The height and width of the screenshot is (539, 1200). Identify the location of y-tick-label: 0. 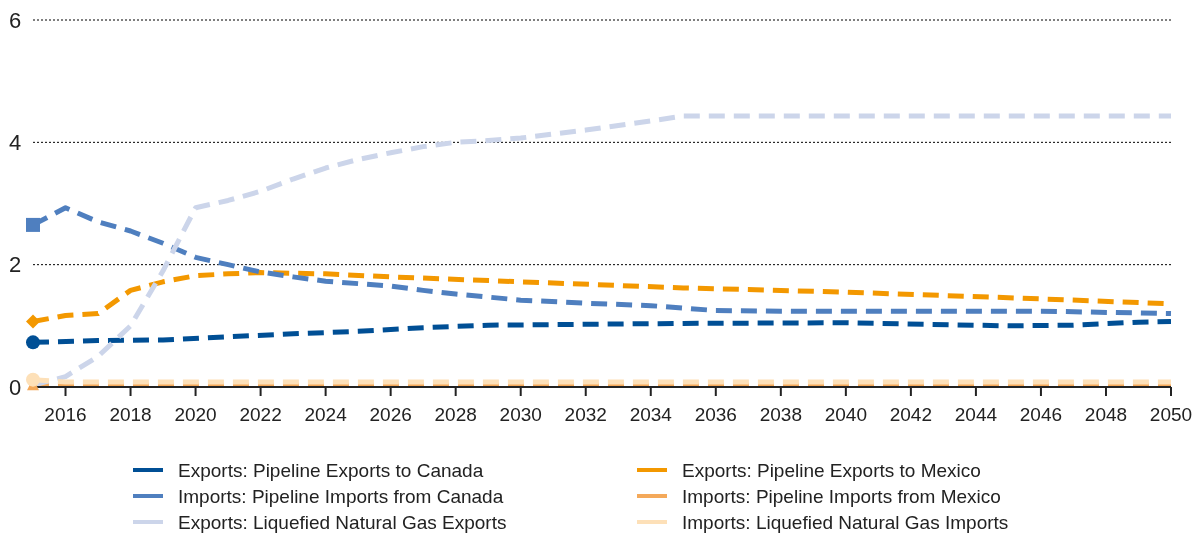
(15, 387).